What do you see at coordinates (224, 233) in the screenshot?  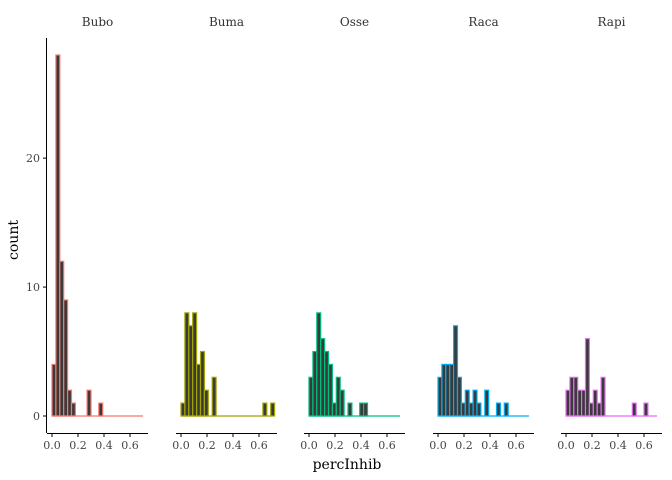 I see `facet-buma: Buma 0.0 0.2 0.4 0.6` at bounding box center [224, 233].